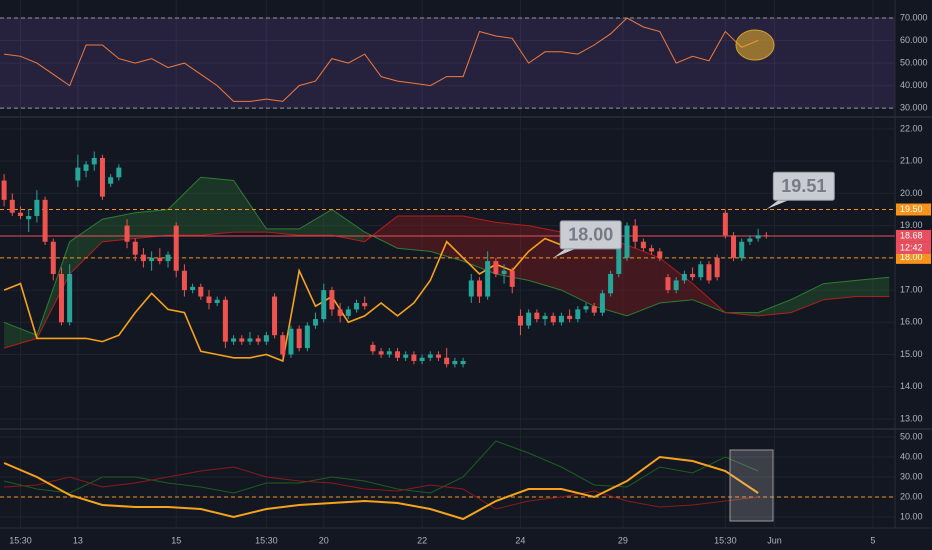  What do you see at coordinates (914, 85) in the screenshot?
I see `y-tick-label: 40.000` at bounding box center [914, 85].